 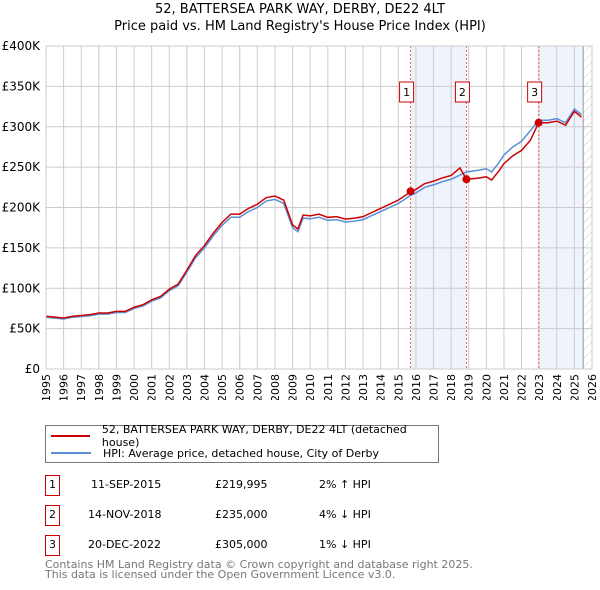 What do you see at coordinates (134, 387) in the screenshot?
I see `x-tick-label: 2000` at bounding box center [134, 387].